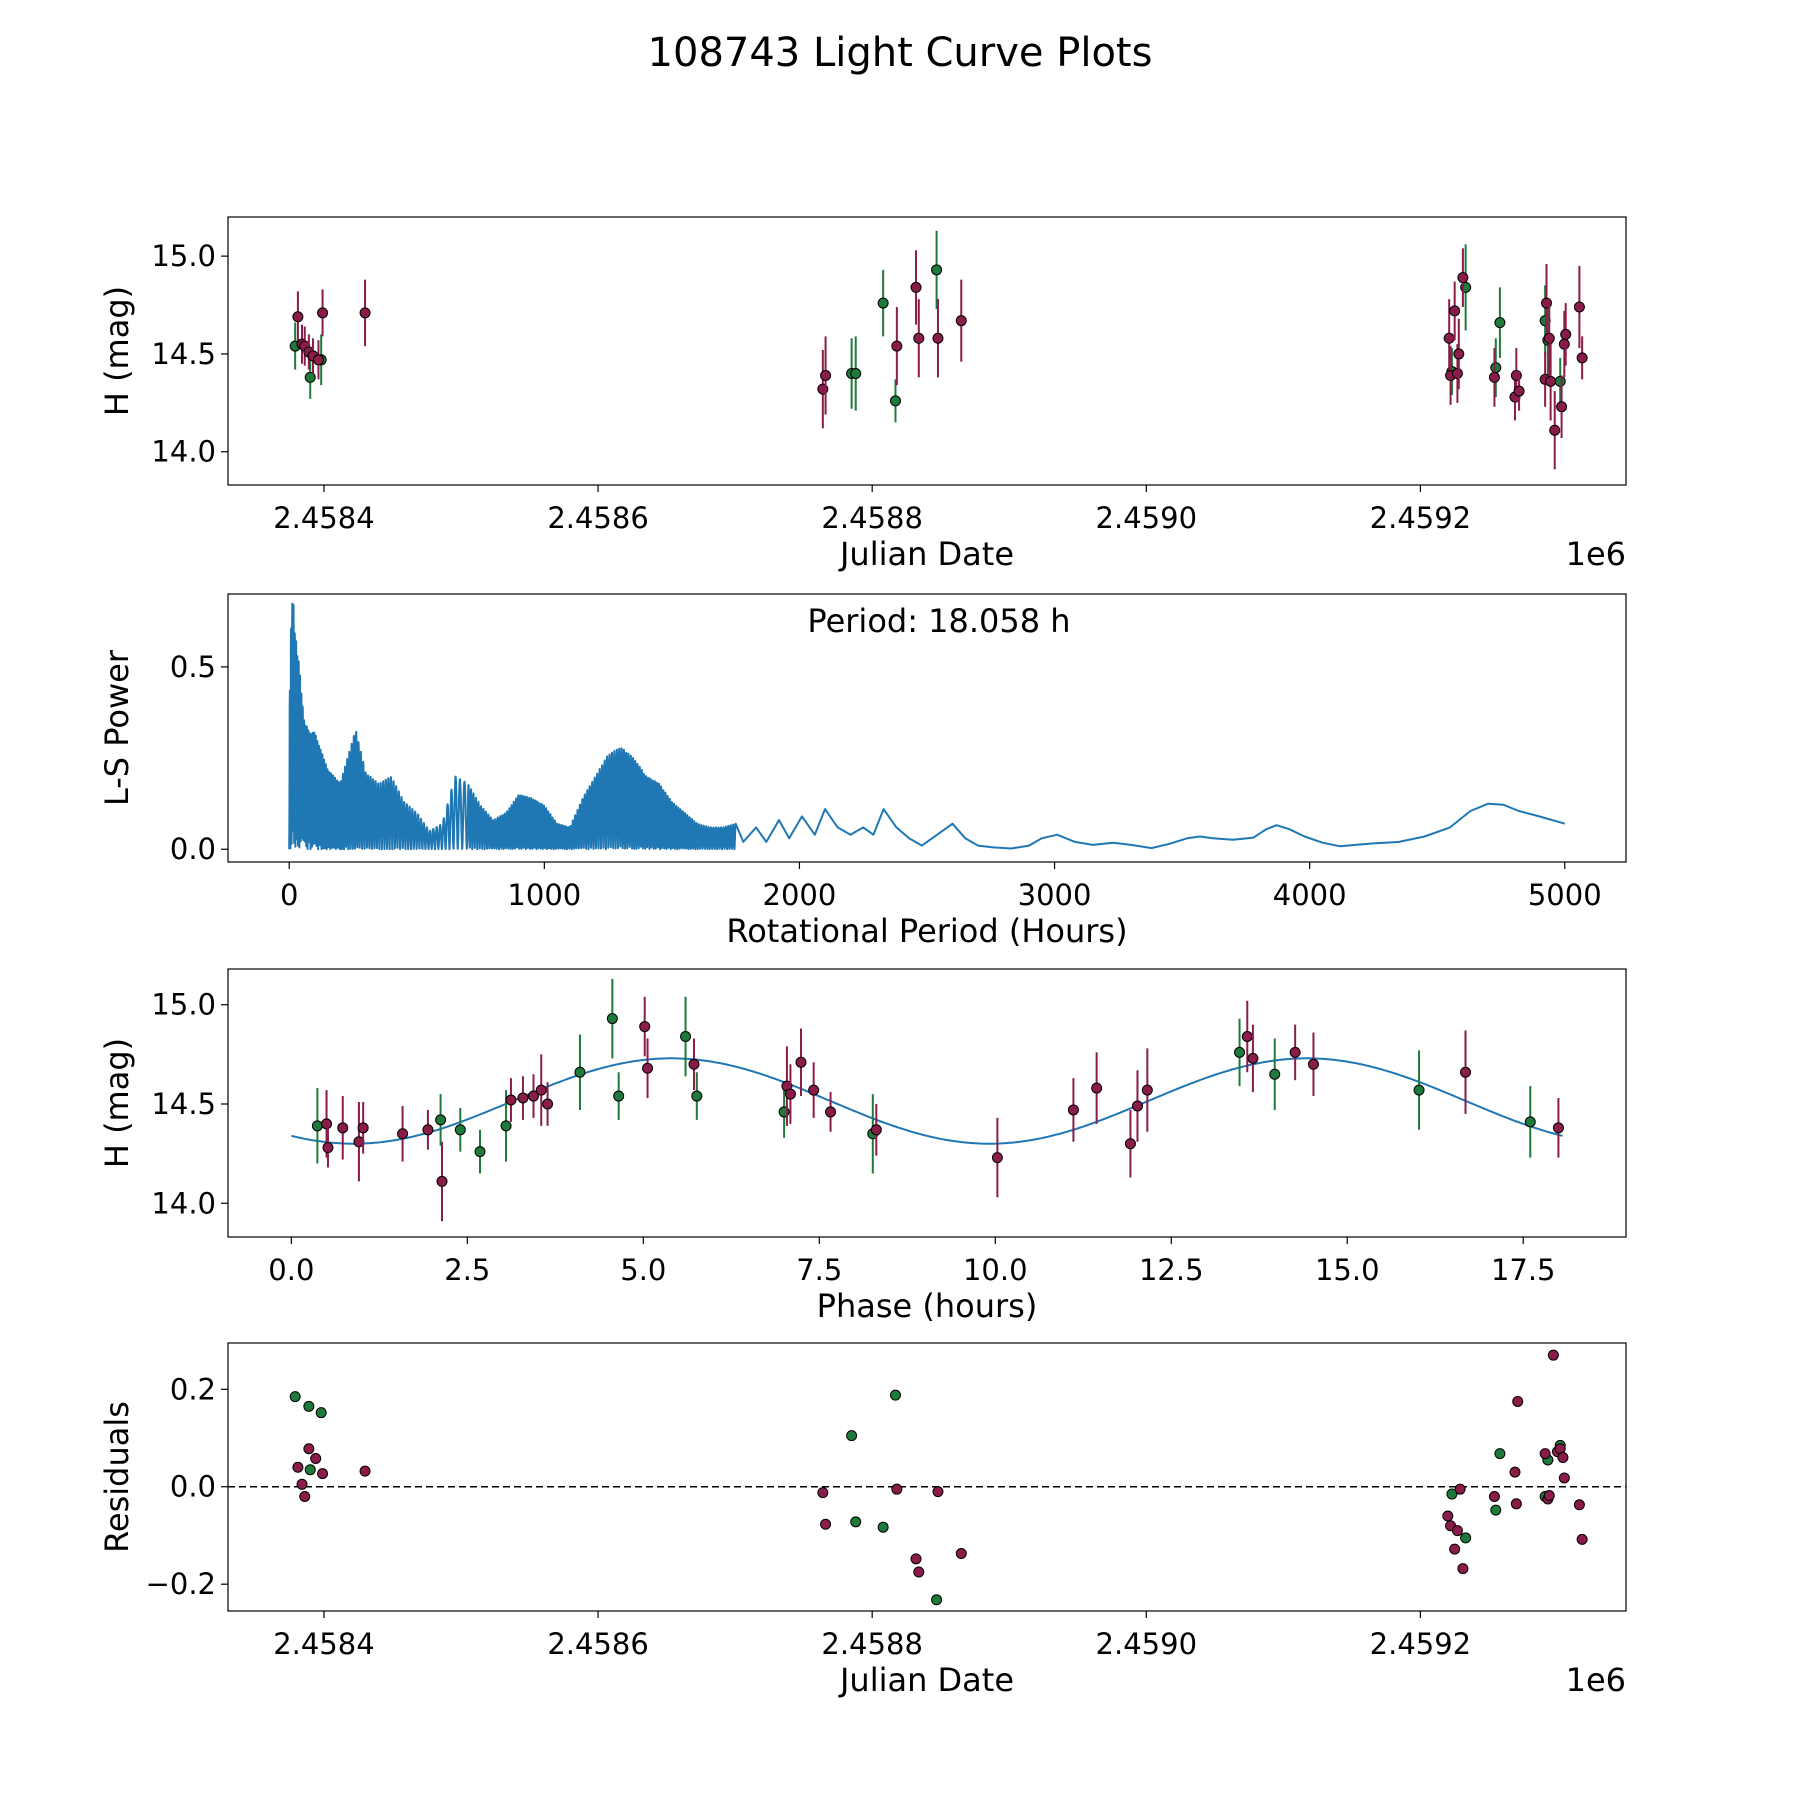 This screenshot has height=1800, width=1800. What do you see at coordinates (1565, 895) in the screenshot?
I see `x-tick-label: 5000` at bounding box center [1565, 895].